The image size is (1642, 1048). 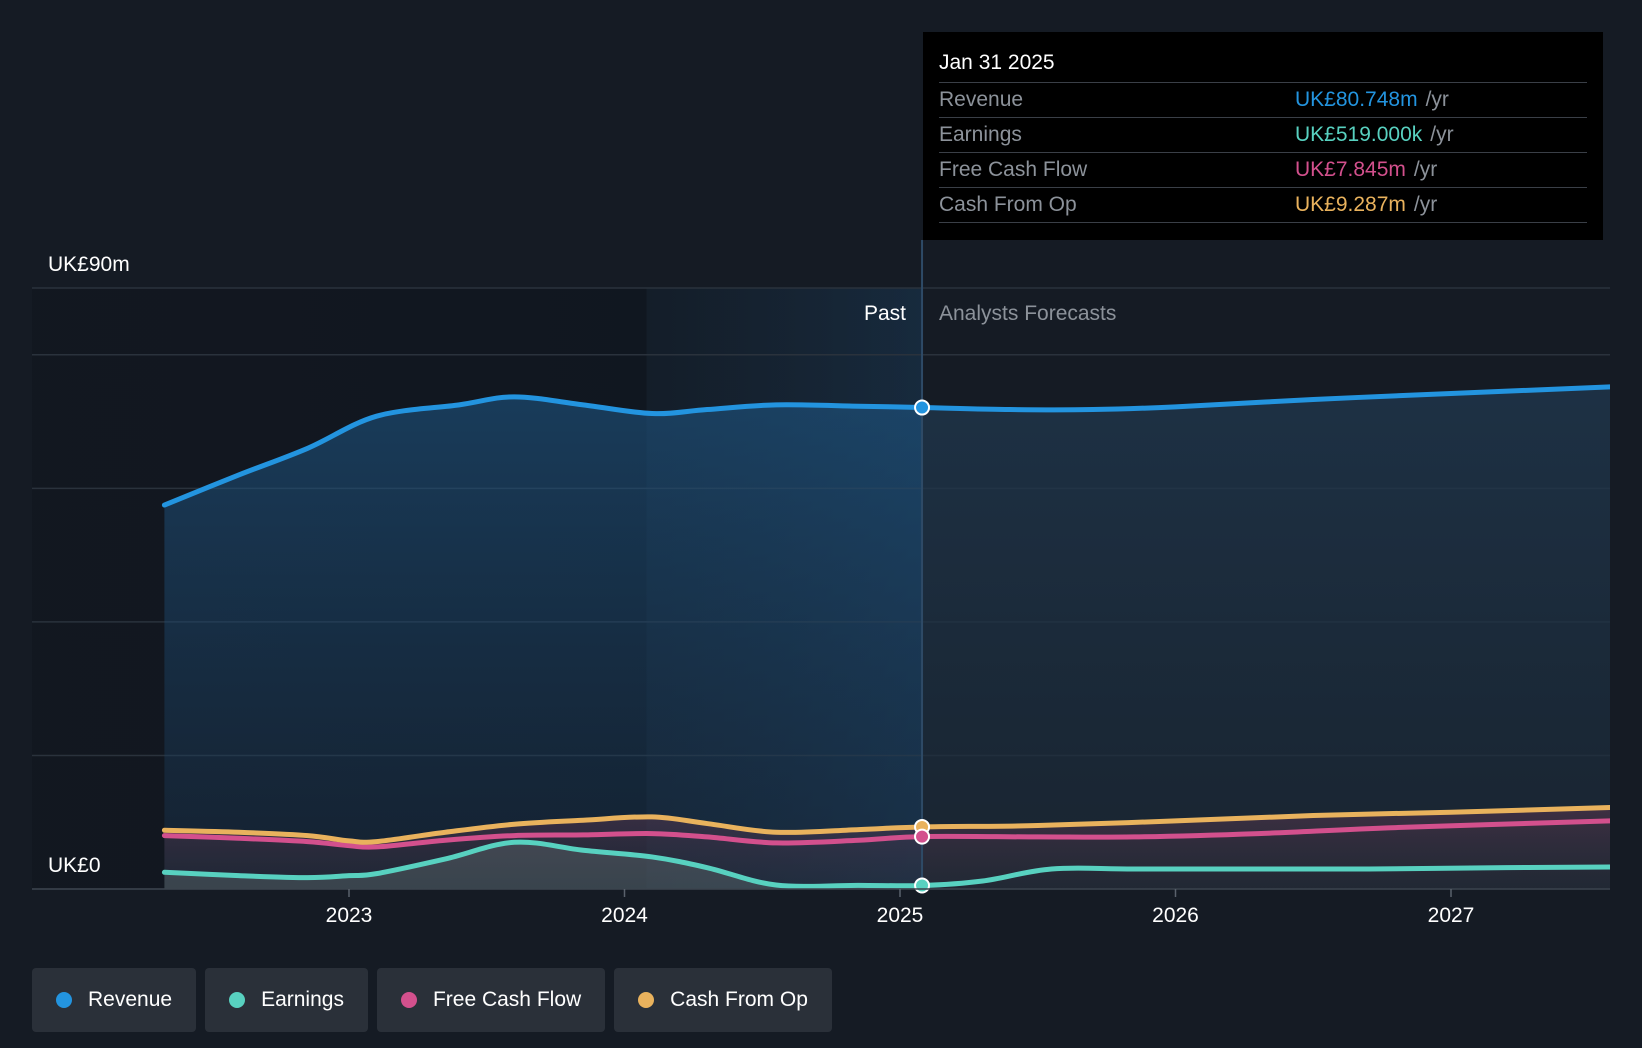 What do you see at coordinates (1175, 915) in the screenshot?
I see `x-tick-label: 2026` at bounding box center [1175, 915].